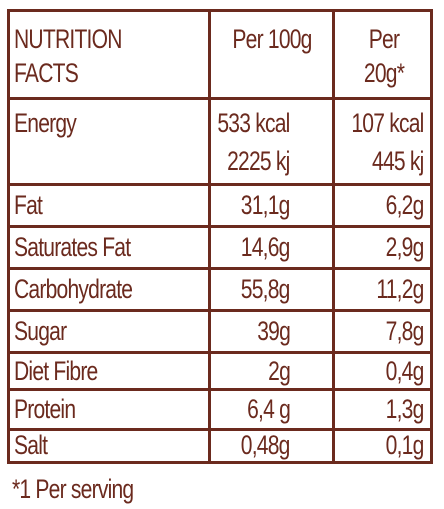 This screenshot has height=509, width=444. What do you see at coordinates (259, 161) in the screenshot?
I see `per100-energy-kj: 2225 kj` at bounding box center [259, 161].